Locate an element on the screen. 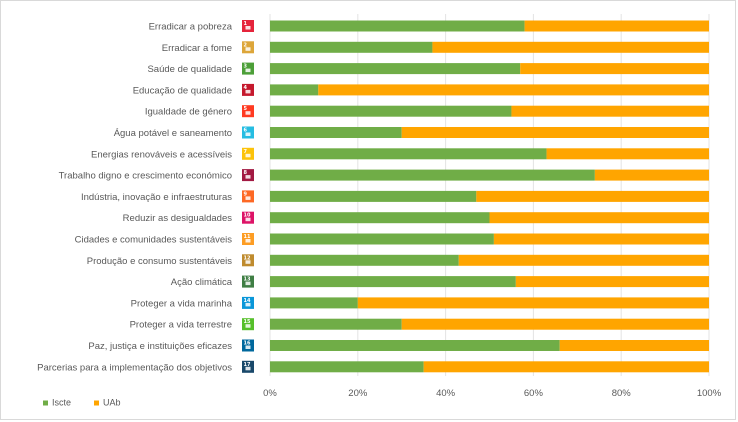  sdg-icon-number: 1 is located at coordinates (246, 24).